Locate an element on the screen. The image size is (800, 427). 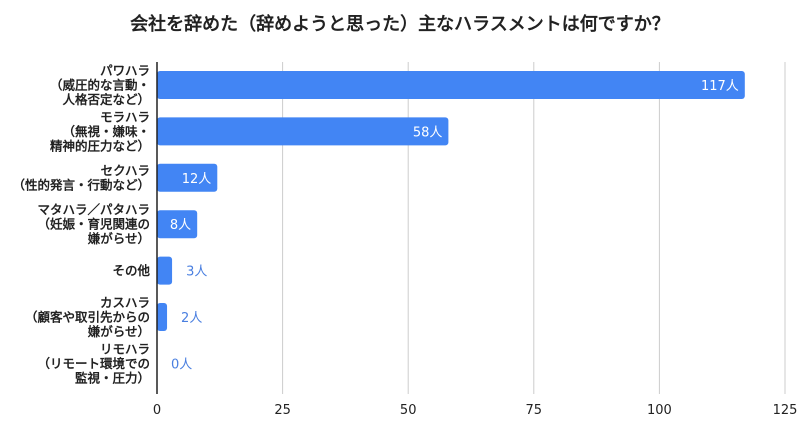
x-tick-label: 0 is located at coordinates (157, 410).